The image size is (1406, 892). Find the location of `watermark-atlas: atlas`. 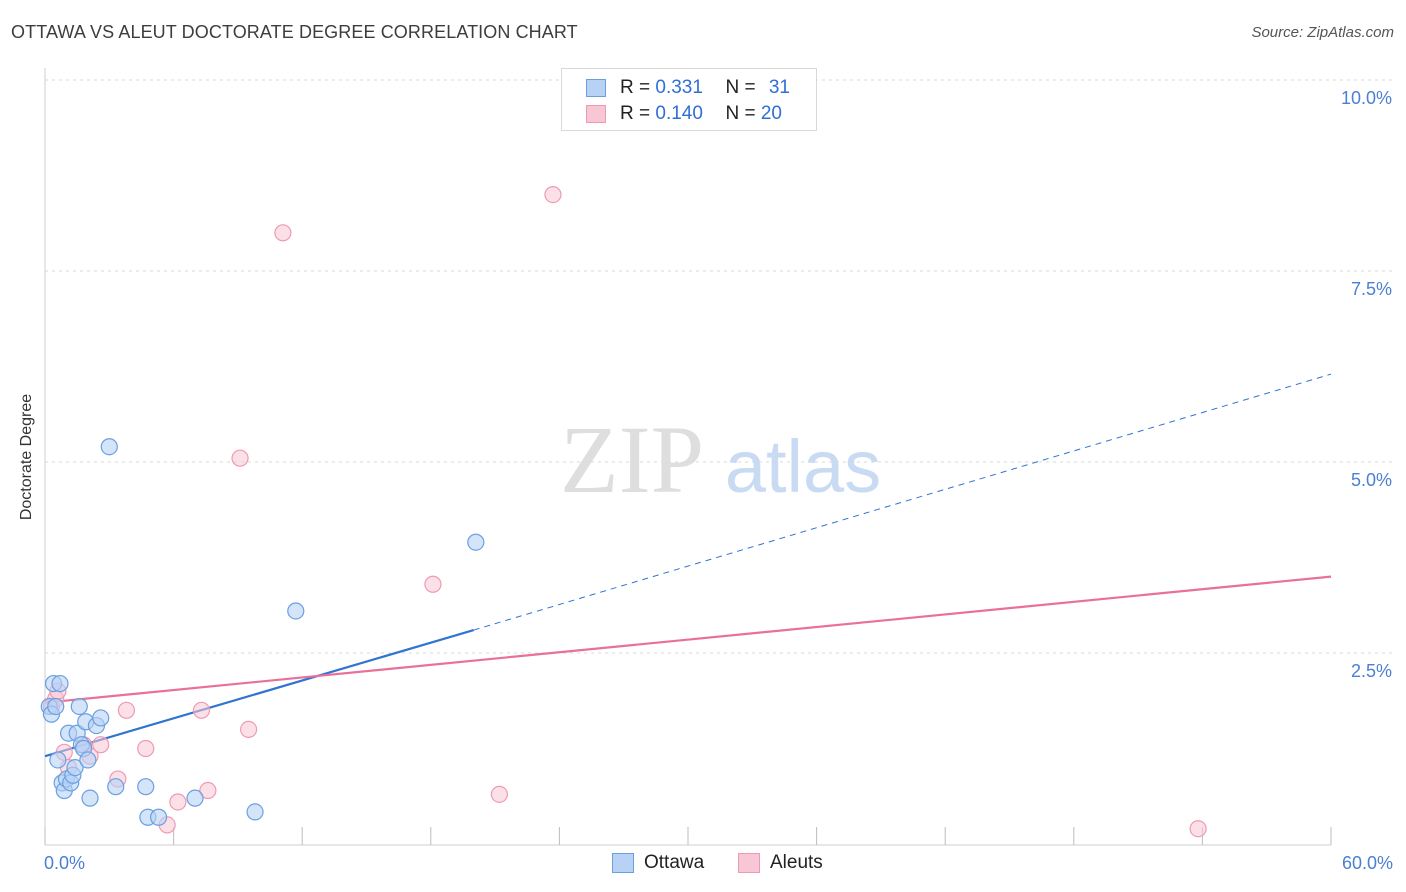

watermark-atlas: atlas is located at coordinates (803, 466).